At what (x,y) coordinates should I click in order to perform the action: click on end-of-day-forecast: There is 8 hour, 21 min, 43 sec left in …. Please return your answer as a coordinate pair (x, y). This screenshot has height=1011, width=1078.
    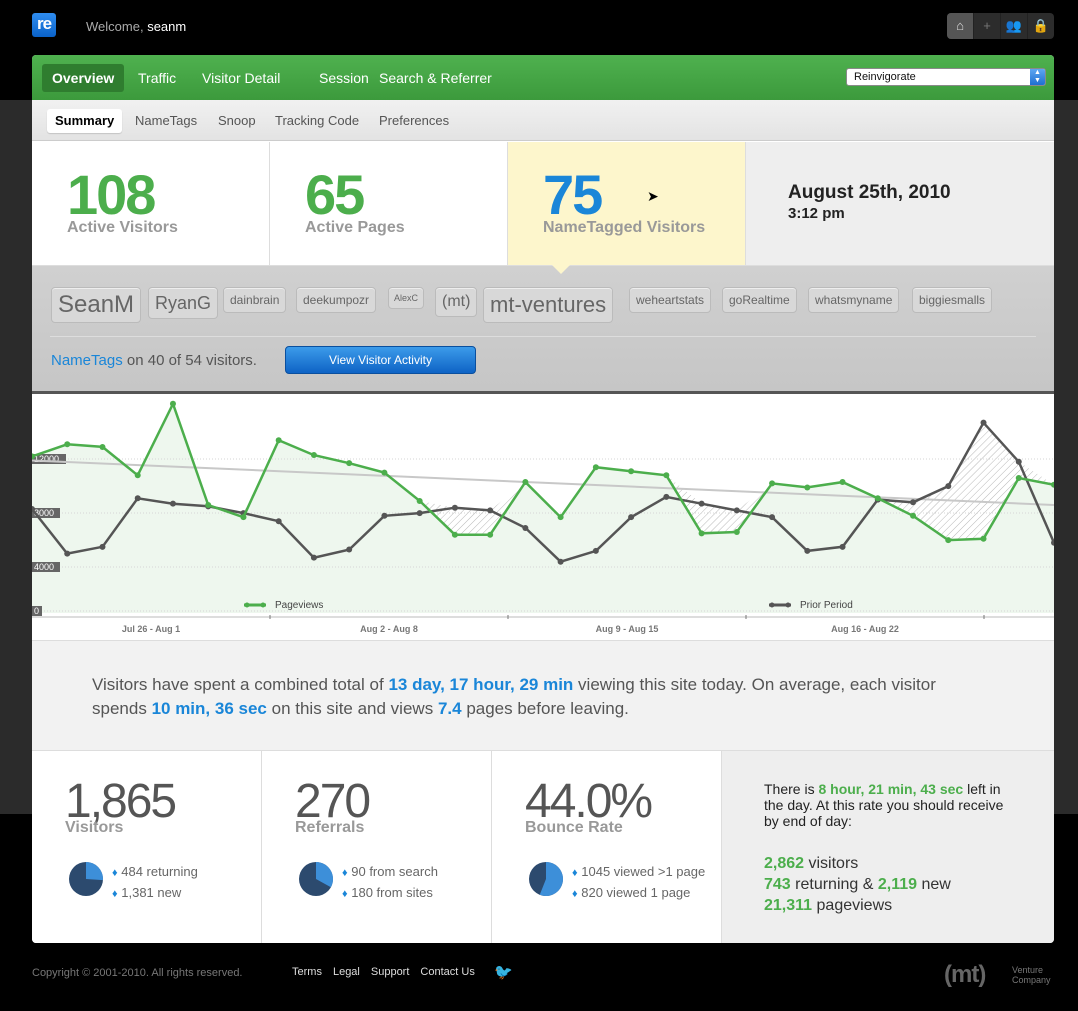
    Looking at the image, I should click on (888, 847).